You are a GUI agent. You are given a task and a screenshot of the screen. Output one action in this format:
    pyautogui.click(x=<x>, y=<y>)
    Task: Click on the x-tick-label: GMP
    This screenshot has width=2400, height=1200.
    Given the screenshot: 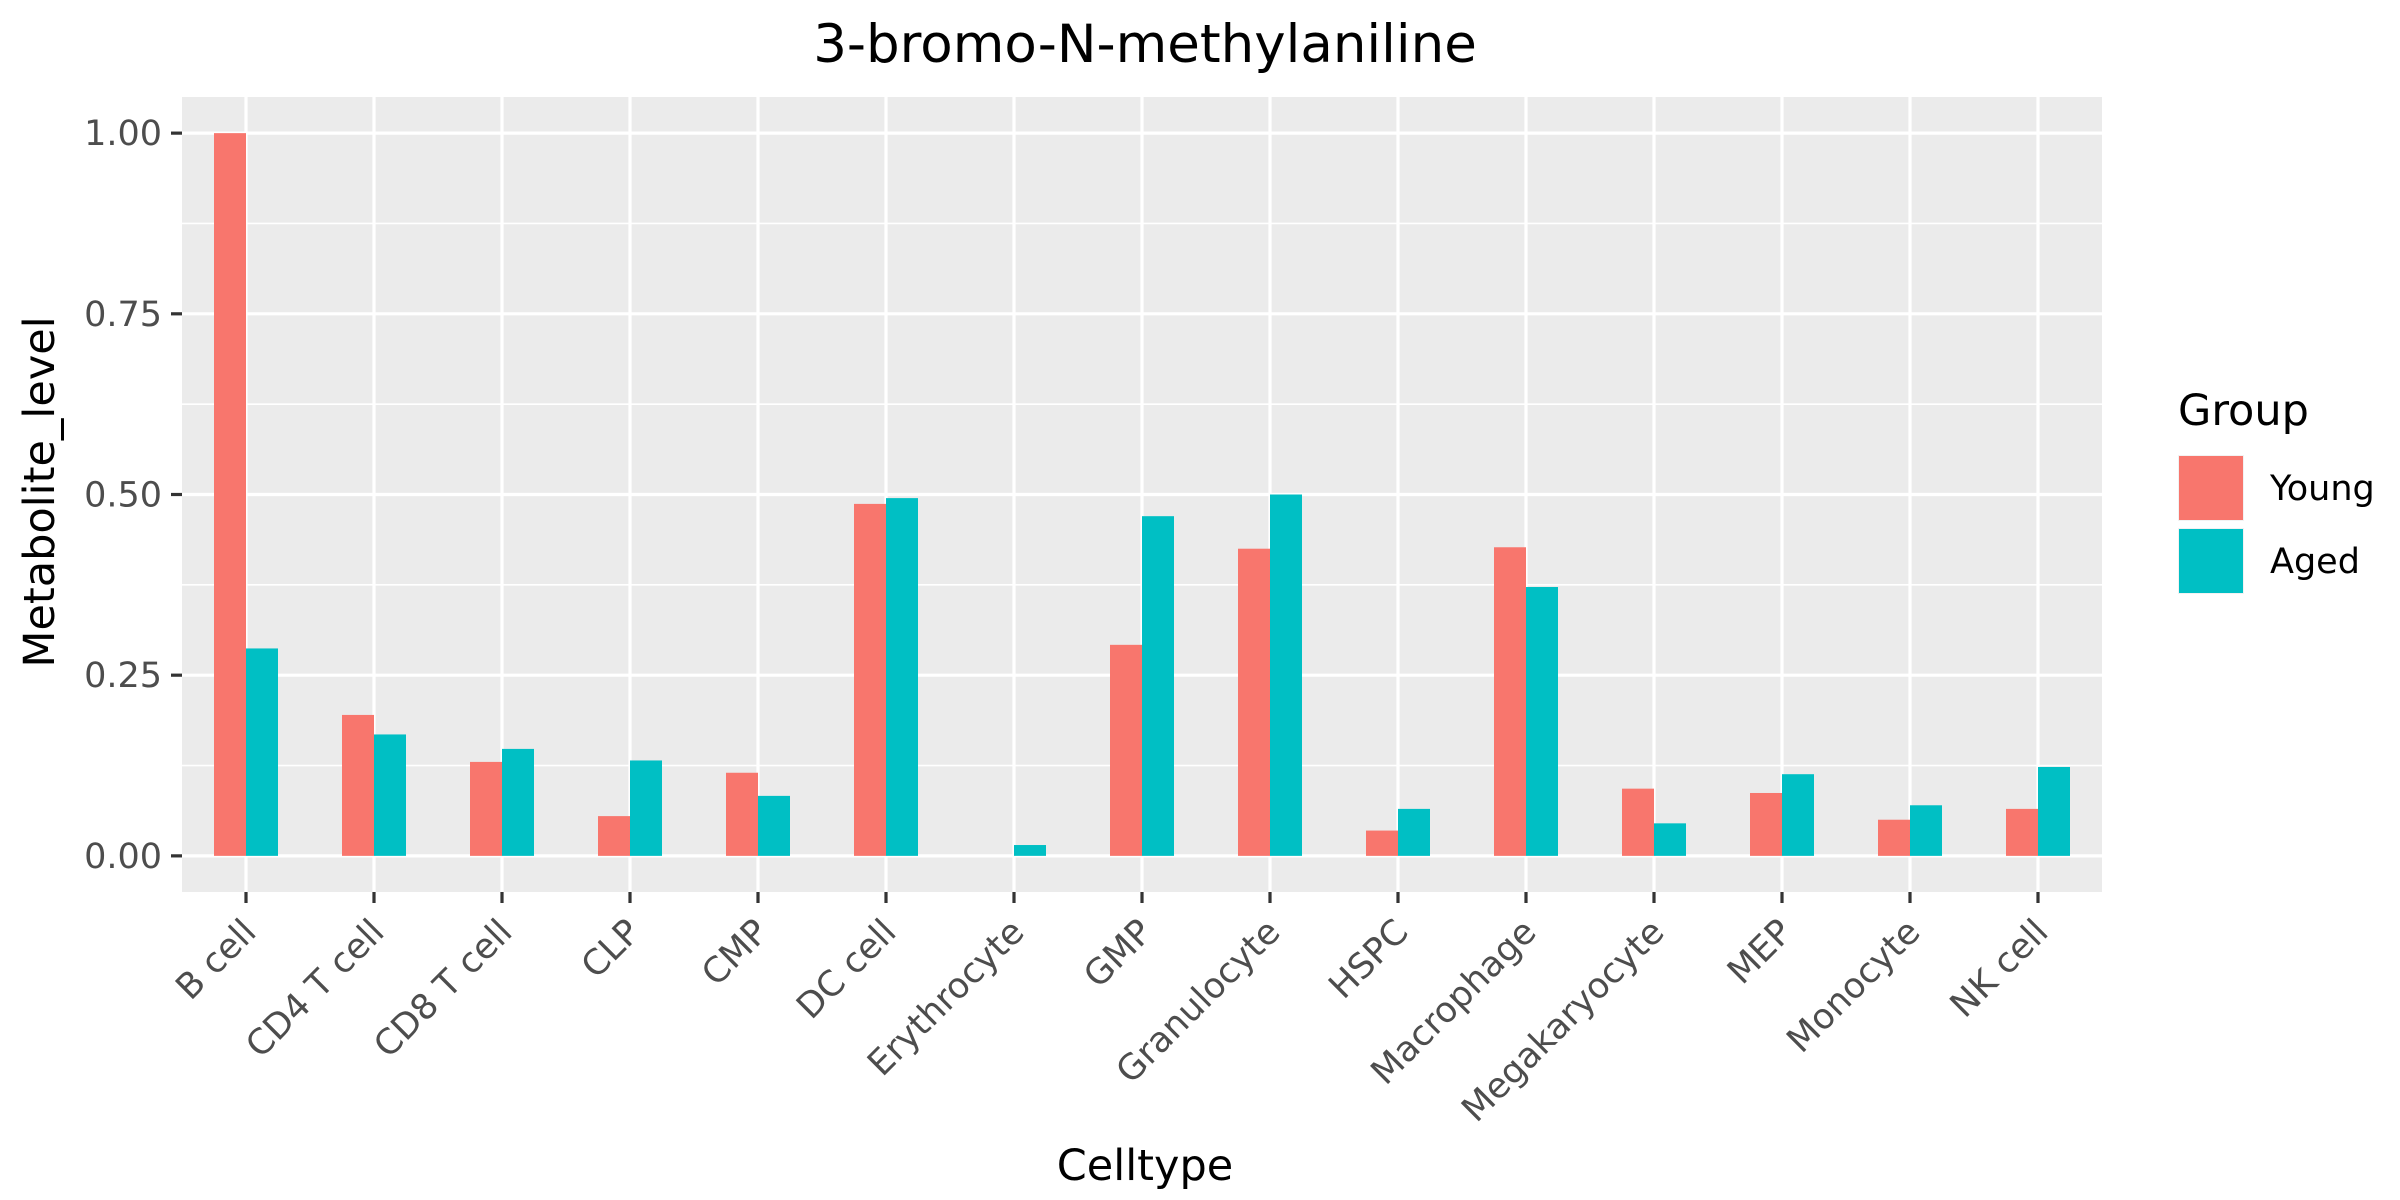 What is the action you would take?
    pyautogui.click(x=1119, y=954)
    